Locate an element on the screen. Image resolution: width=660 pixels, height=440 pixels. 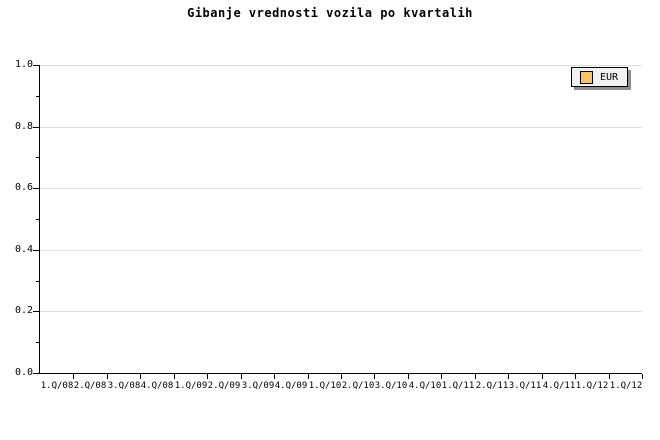
y-tick-label: 0.2 is located at coordinates (23, 310).